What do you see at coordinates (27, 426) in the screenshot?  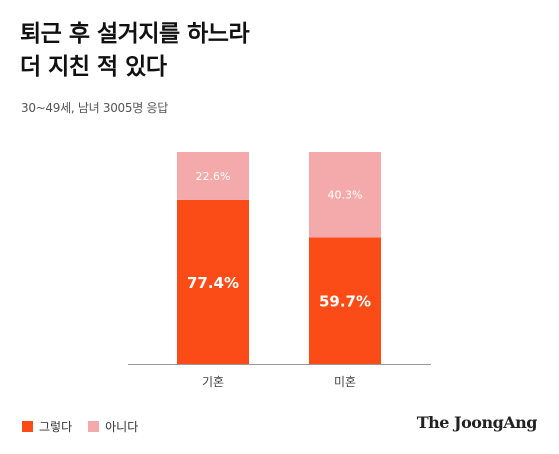 I see `legend-swatch-yes` at bounding box center [27, 426].